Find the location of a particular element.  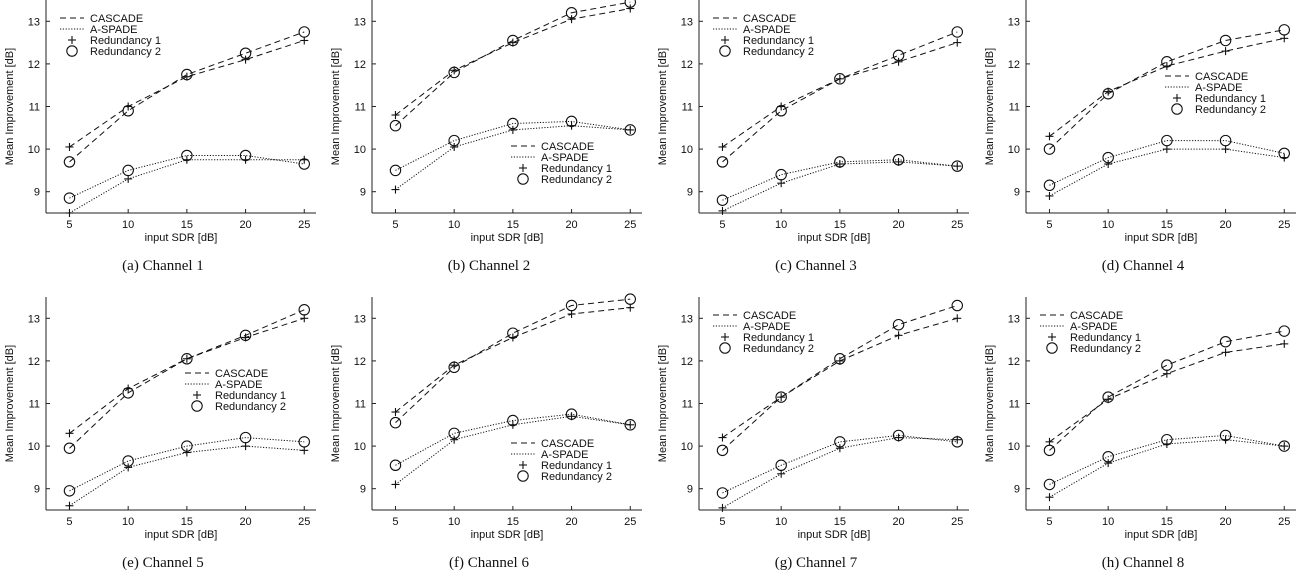

chart-caption: (g) Channel 7 is located at coordinates (816, 563).